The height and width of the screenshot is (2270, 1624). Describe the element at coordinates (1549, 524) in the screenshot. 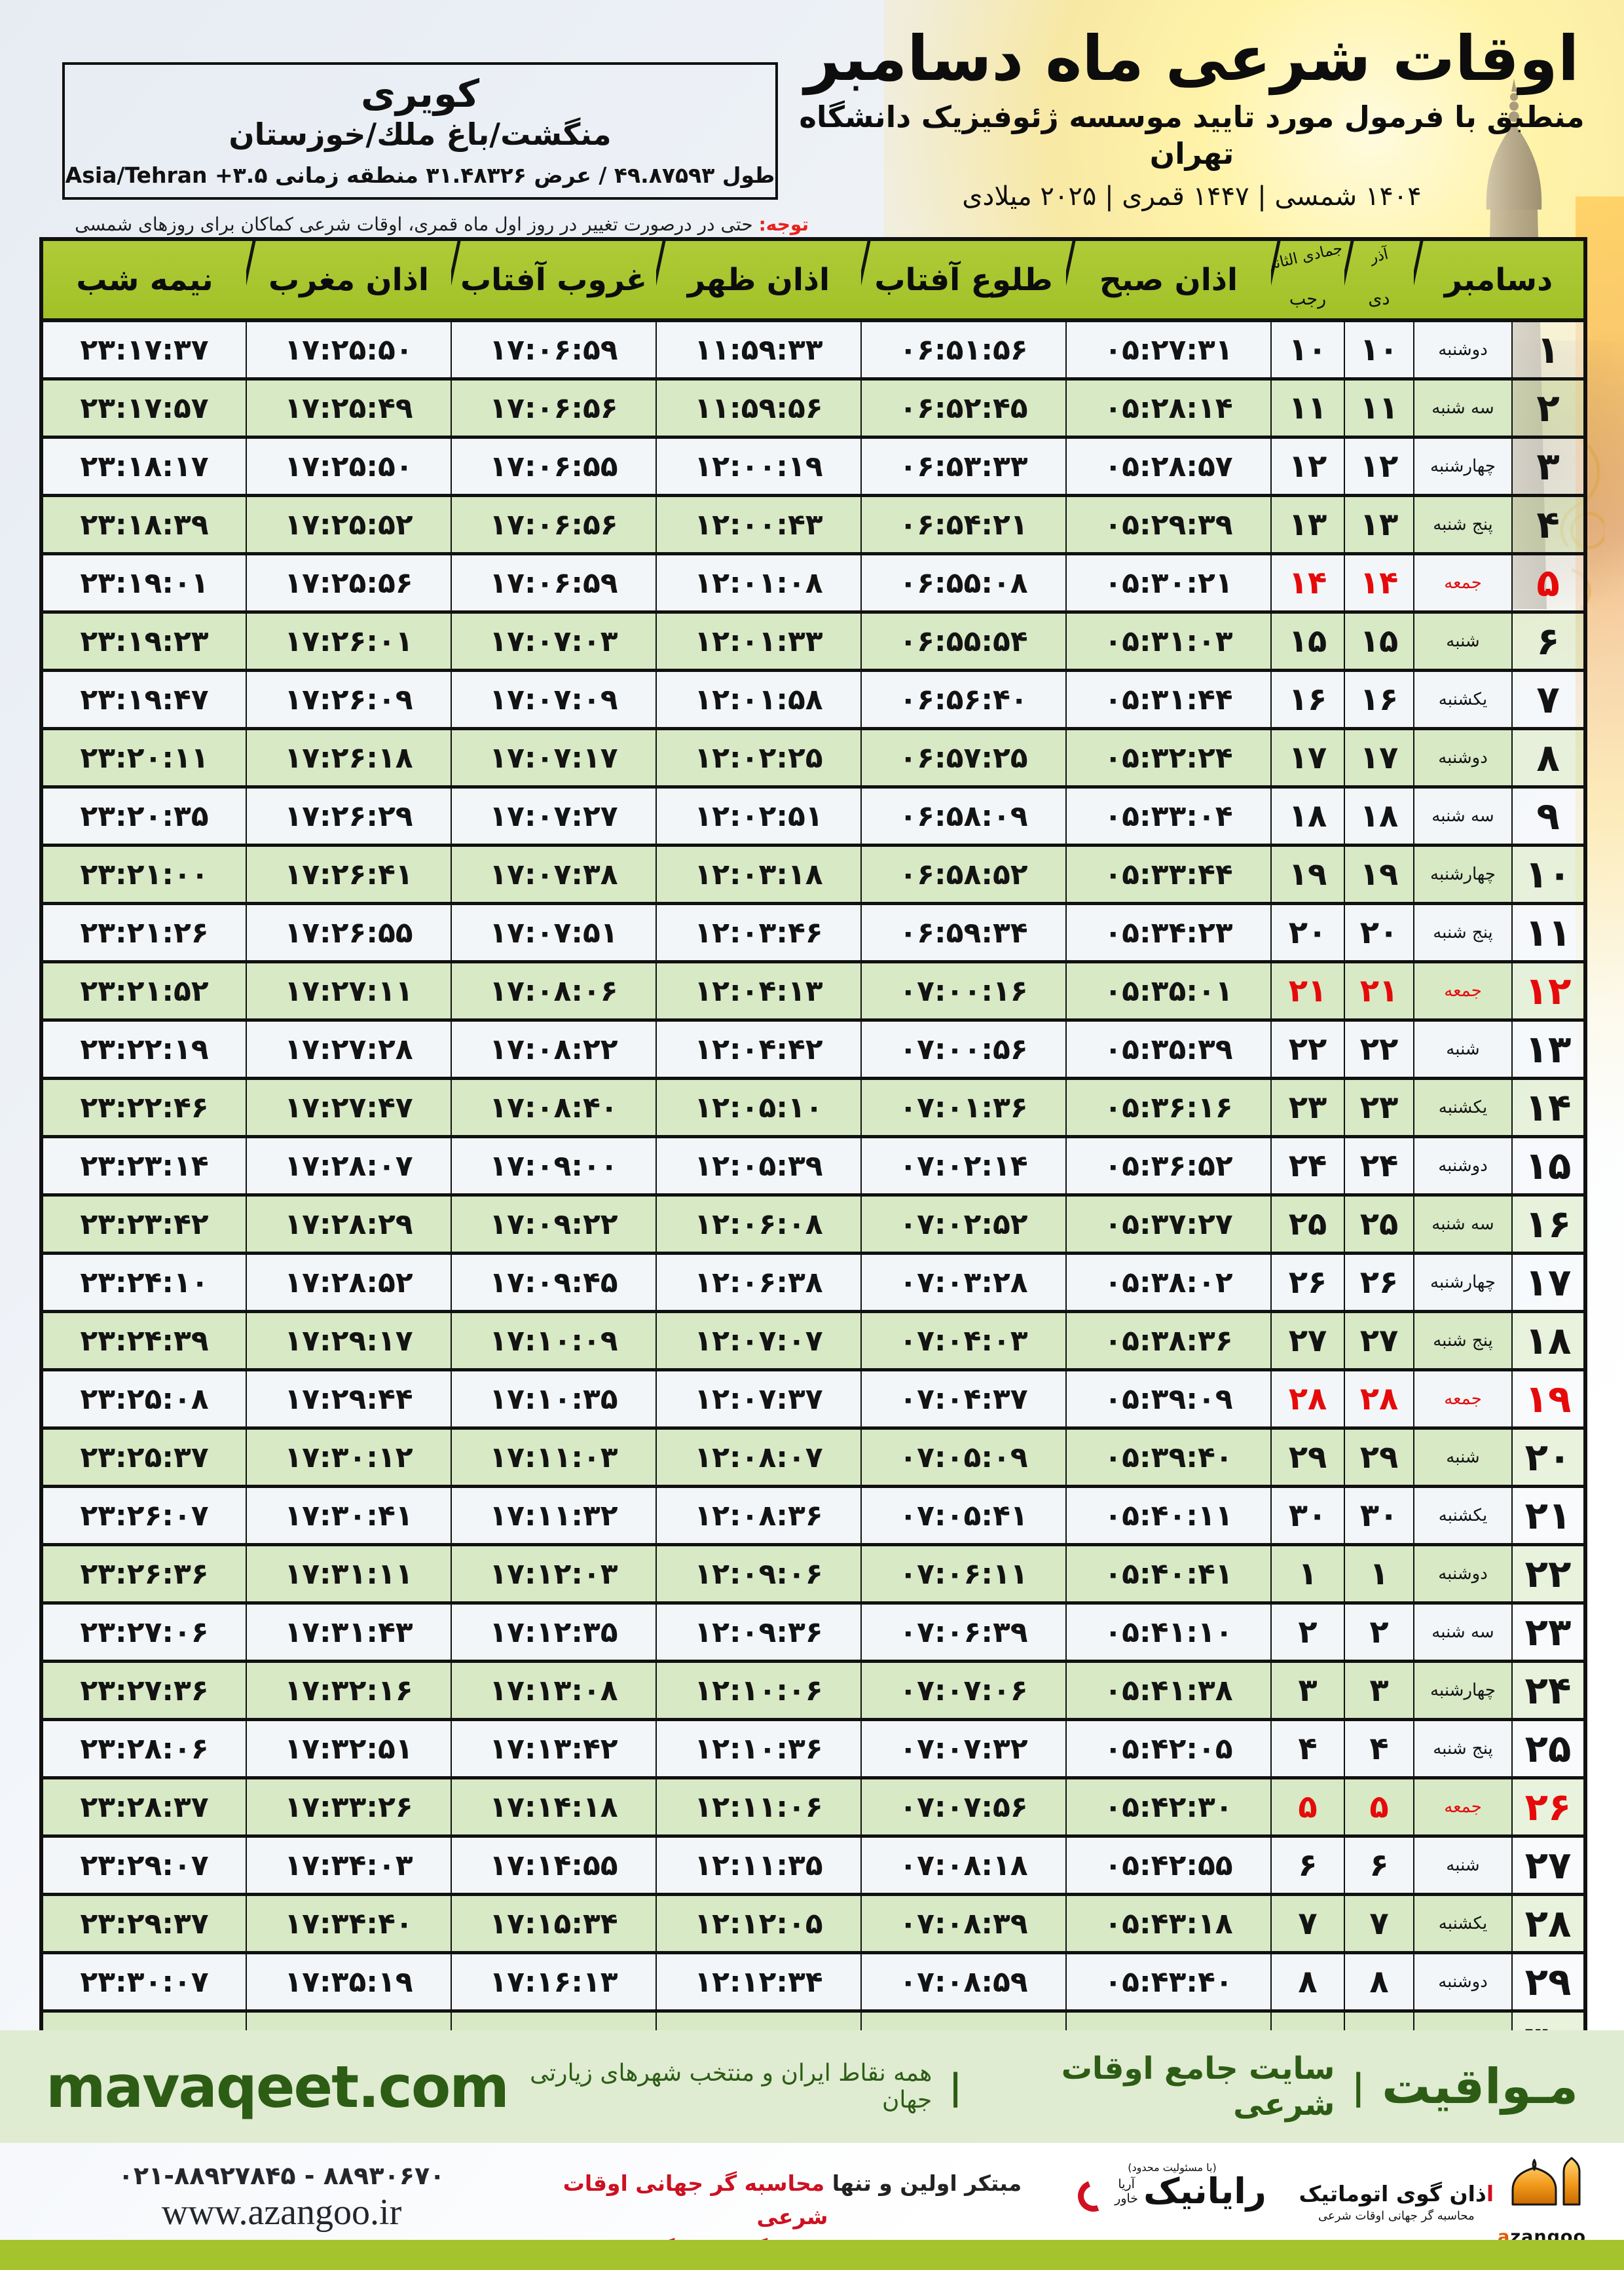

I see `cell-december-day: ۴` at that location.